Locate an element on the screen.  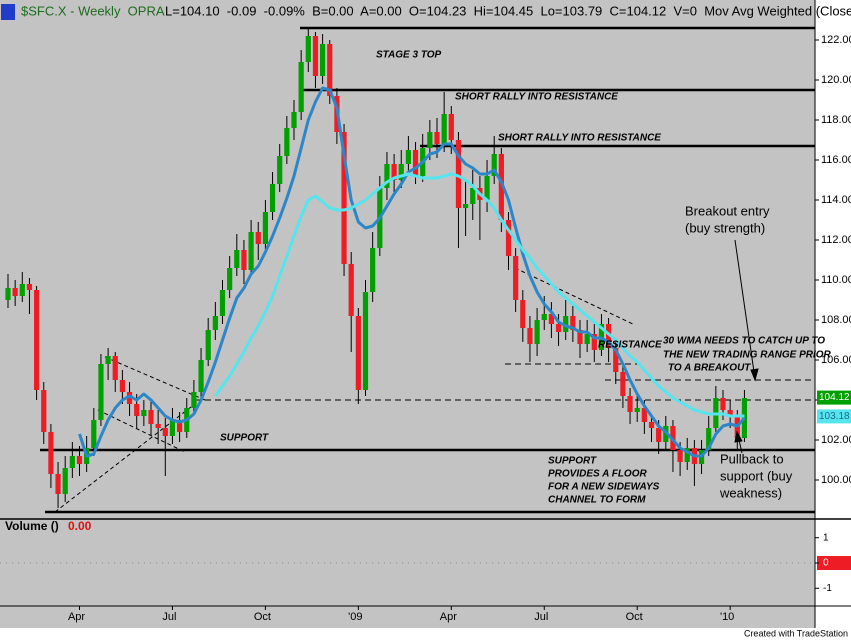
y-tick-label: 1 is located at coordinates (826, 537).